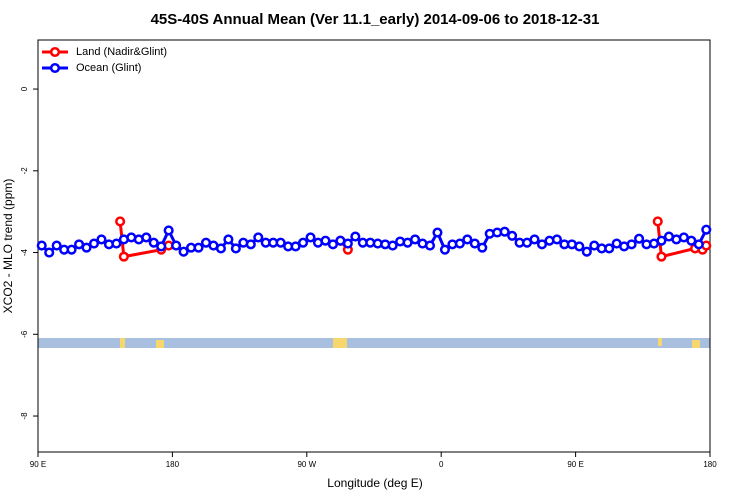  I want to click on land-ocean-strip, so click(374, 343).